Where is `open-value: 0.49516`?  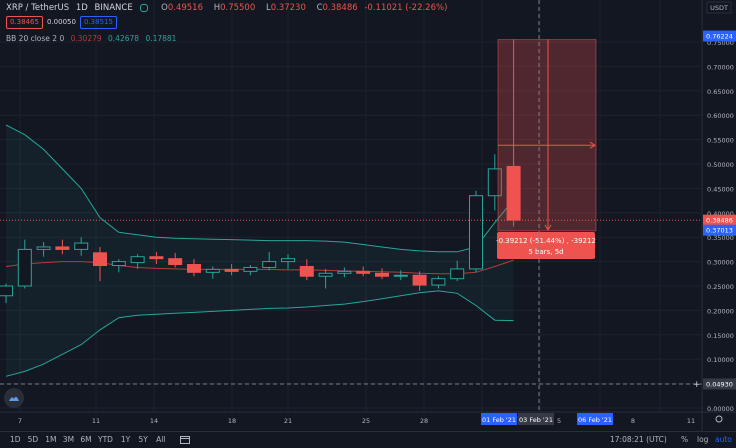
open-value: 0.49516 is located at coordinates (185, 8).